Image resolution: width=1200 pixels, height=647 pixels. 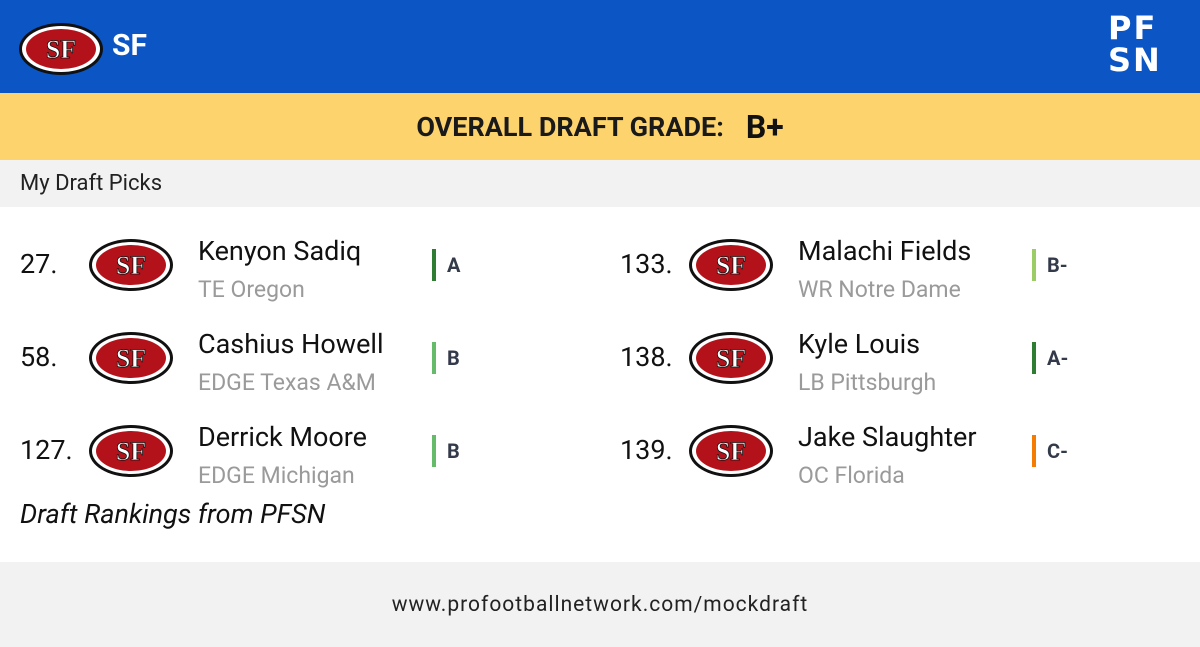 What do you see at coordinates (1058, 358) in the screenshot?
I see `pick-grade: A-` at bounding box center [1058, 358].